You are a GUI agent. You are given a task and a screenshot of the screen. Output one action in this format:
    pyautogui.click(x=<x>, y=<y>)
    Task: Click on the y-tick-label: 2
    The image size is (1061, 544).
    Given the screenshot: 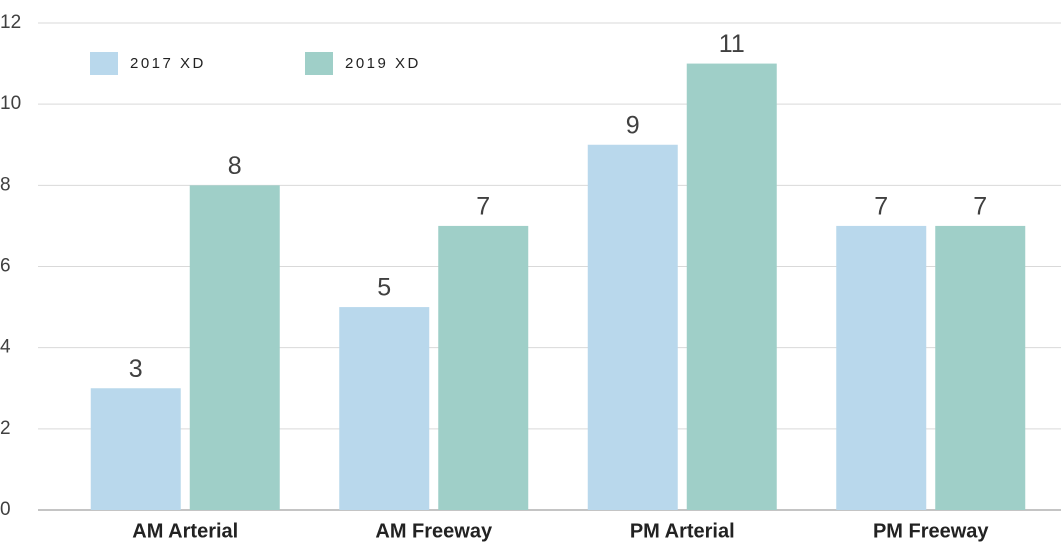 What is the action you would take?
    pyautogui.click(x=5, y=428)
    